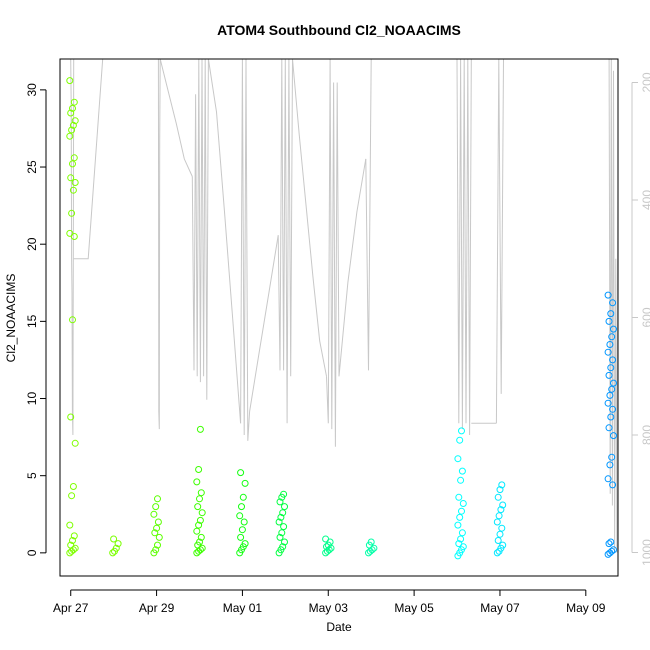 Image resolution: width=650 pixels, height=650 pixels. What do you see at coordinates (586, 608) in the screenshot?
I see `x-tick-label: May 09` at bounding box center [586, 608].